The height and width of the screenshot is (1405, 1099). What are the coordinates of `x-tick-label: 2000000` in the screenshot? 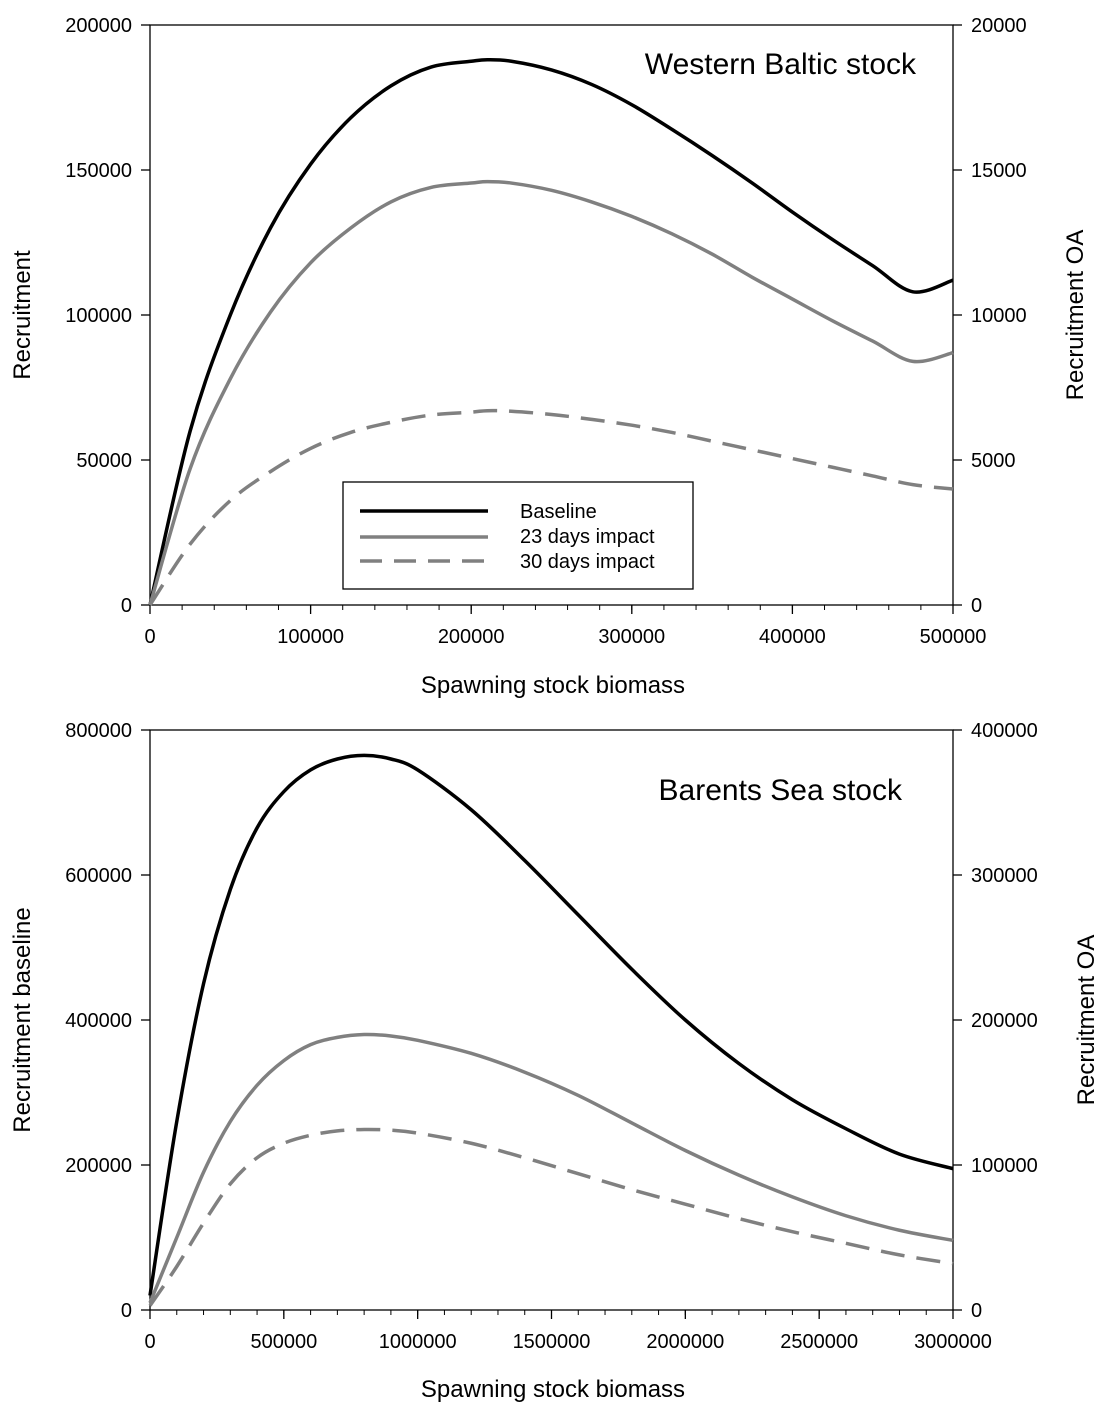 It's located at (685, 1342).